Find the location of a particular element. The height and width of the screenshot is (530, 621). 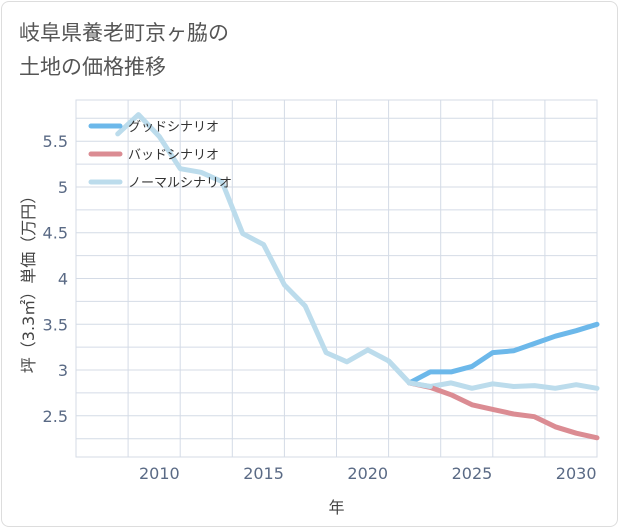

legend-label: ノーマルシナリオ is located at coordinates (180, 183).